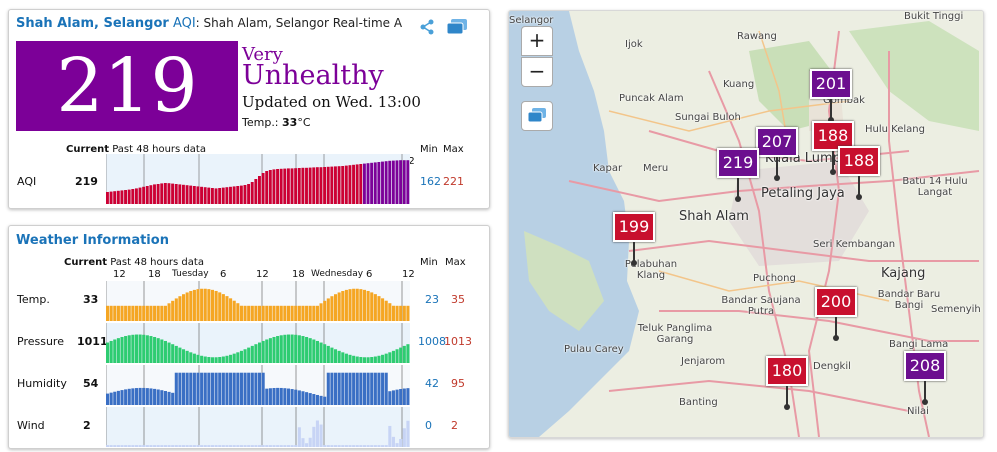  Describe the element at coordinates (42, 383) in the screenshot. I see `weather-row-label: Humidity` at that location.